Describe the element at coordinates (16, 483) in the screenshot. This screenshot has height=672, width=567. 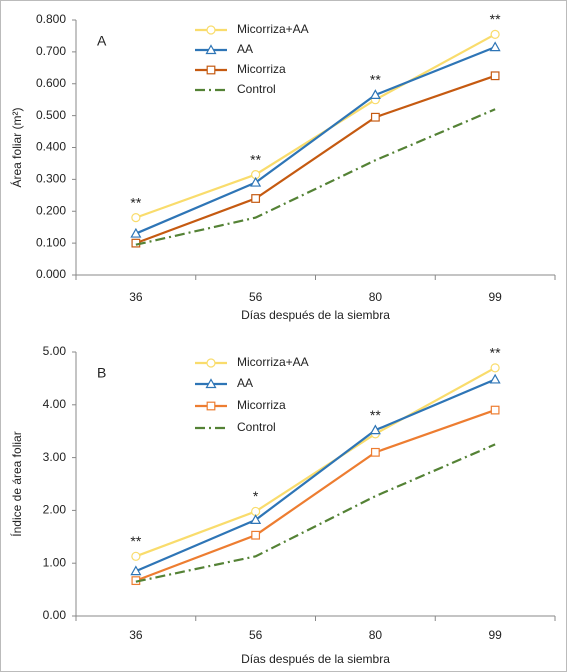
I see `y-axis-label: Índice de área foliar` at that location.